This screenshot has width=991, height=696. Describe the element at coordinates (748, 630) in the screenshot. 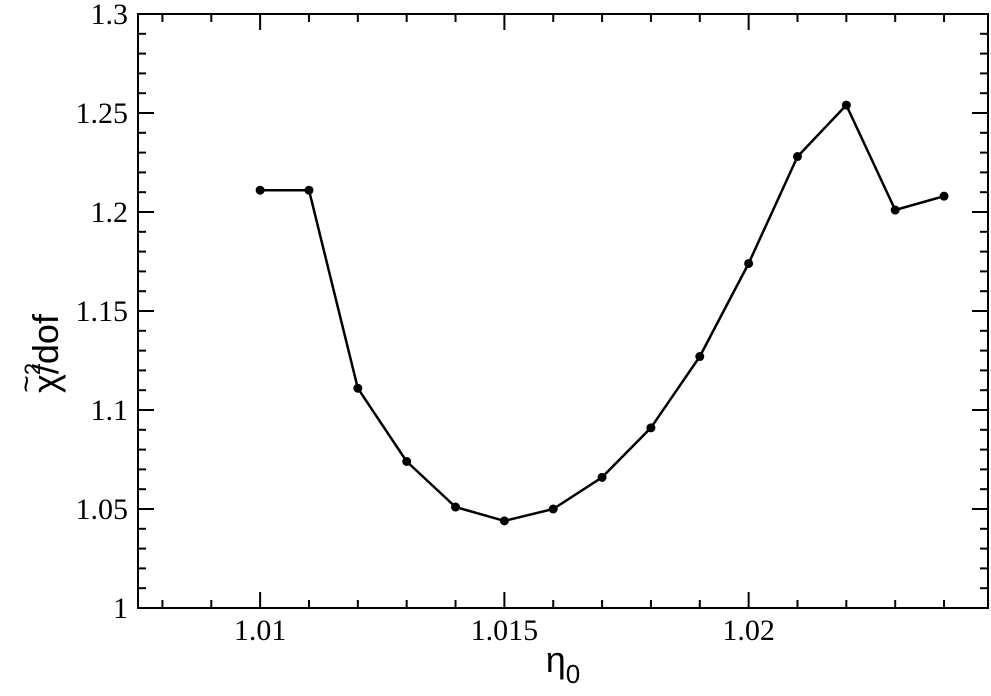

I see `x-tick-label: 1.02` at that location.